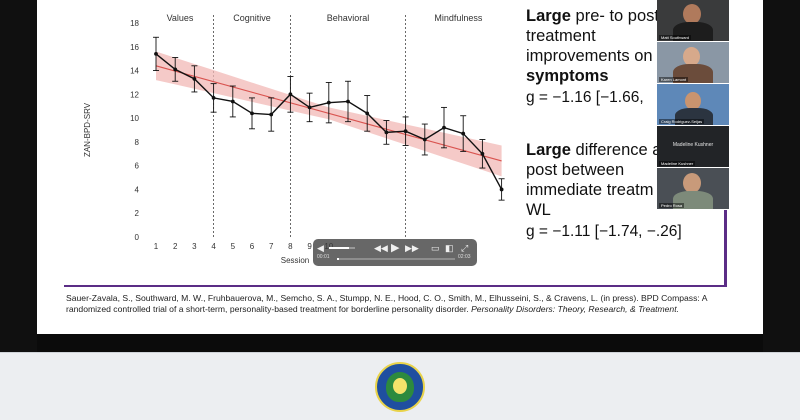 Image resolution: width=800 pixels, height=420 pixels. I want to click on x-tick-label: 2, so click(175, 246).